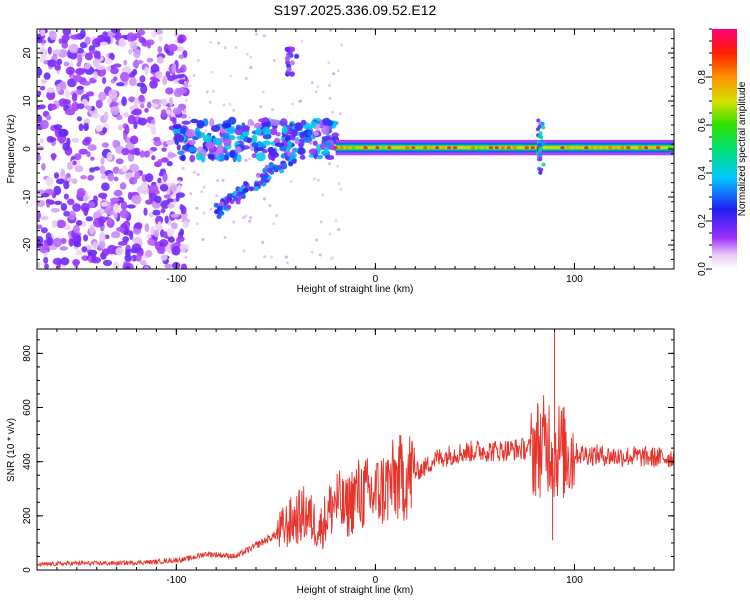  Describe the element at coordinates (355, 10) in the screenshot. I see `chart-title: S197.2025.336.09.52.E12` at that location.